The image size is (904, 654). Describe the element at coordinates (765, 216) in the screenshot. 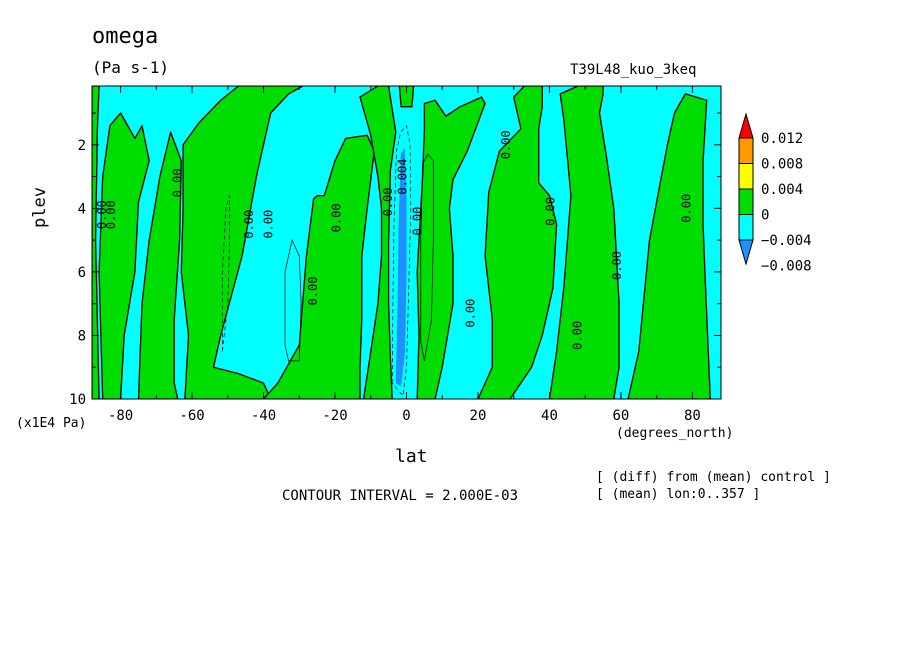

I see `colorbar-label-3: 0` at that location.